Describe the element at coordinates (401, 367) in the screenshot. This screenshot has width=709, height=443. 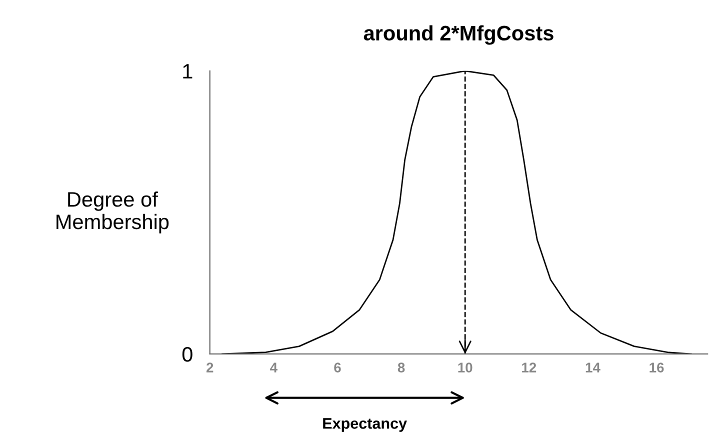
I see `x-tick-label: 8` at that location.